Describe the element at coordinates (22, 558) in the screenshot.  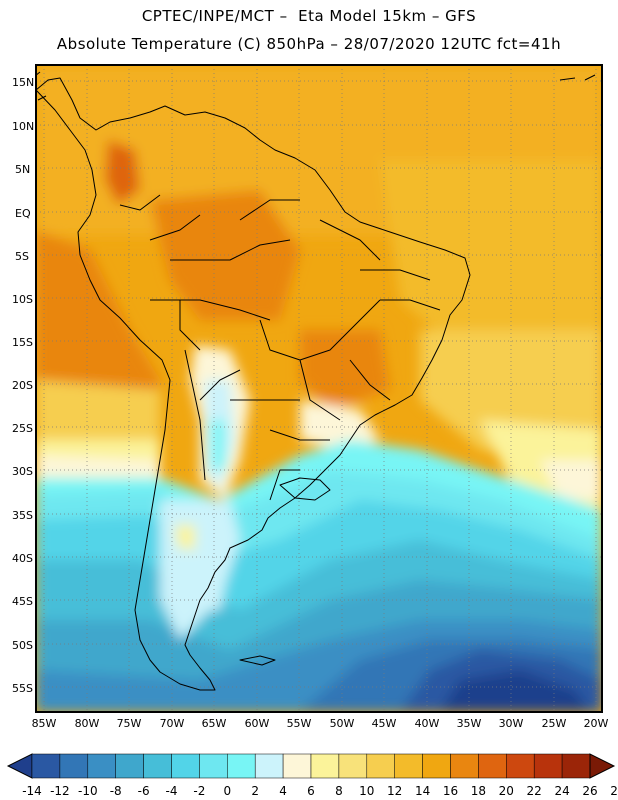
I see `lat-label: 40S` at that location.